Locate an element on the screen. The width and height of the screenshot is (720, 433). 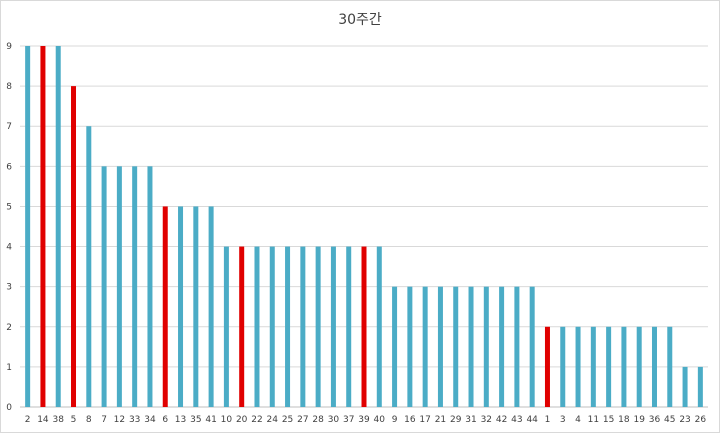
chart-title: 30주간 is located at coordinates (360, 20).